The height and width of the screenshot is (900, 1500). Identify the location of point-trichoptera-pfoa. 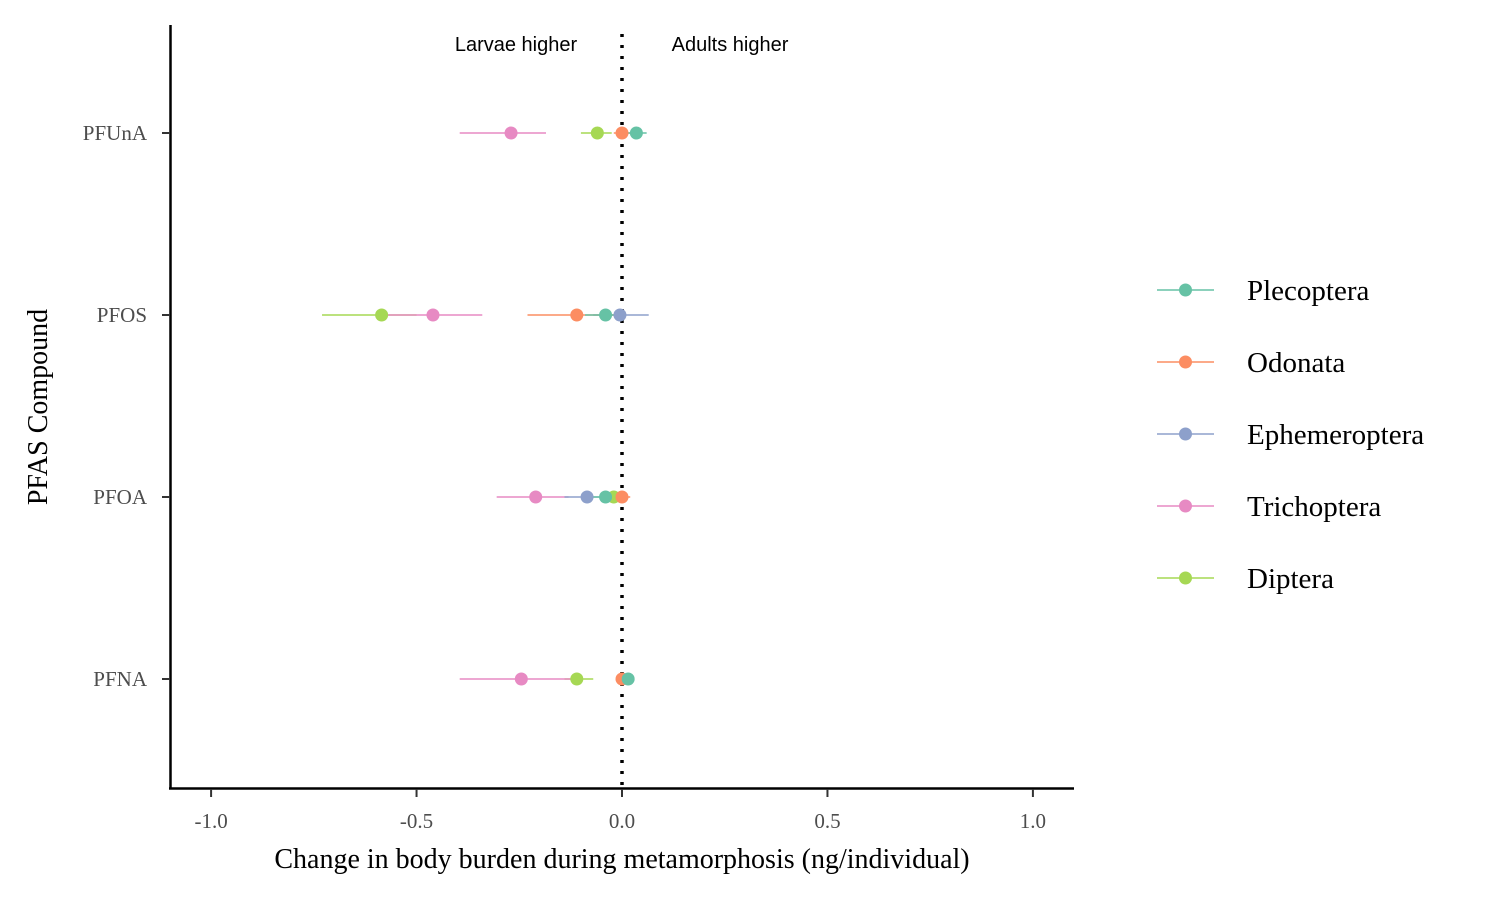
(536, 497).